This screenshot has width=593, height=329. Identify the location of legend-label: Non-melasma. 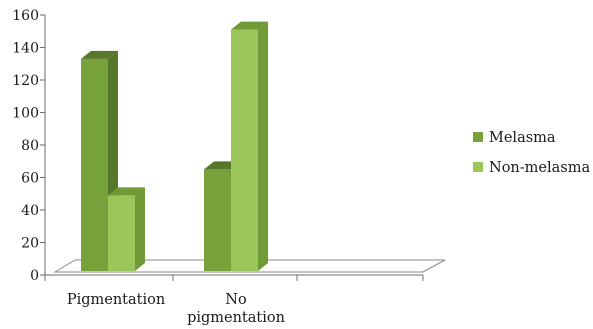
(539, 168).